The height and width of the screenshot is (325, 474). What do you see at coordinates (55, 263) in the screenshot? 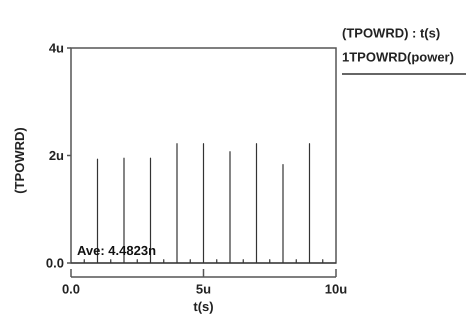
I see `y-tick-label: 0.0` at bounding box center [55, 263].